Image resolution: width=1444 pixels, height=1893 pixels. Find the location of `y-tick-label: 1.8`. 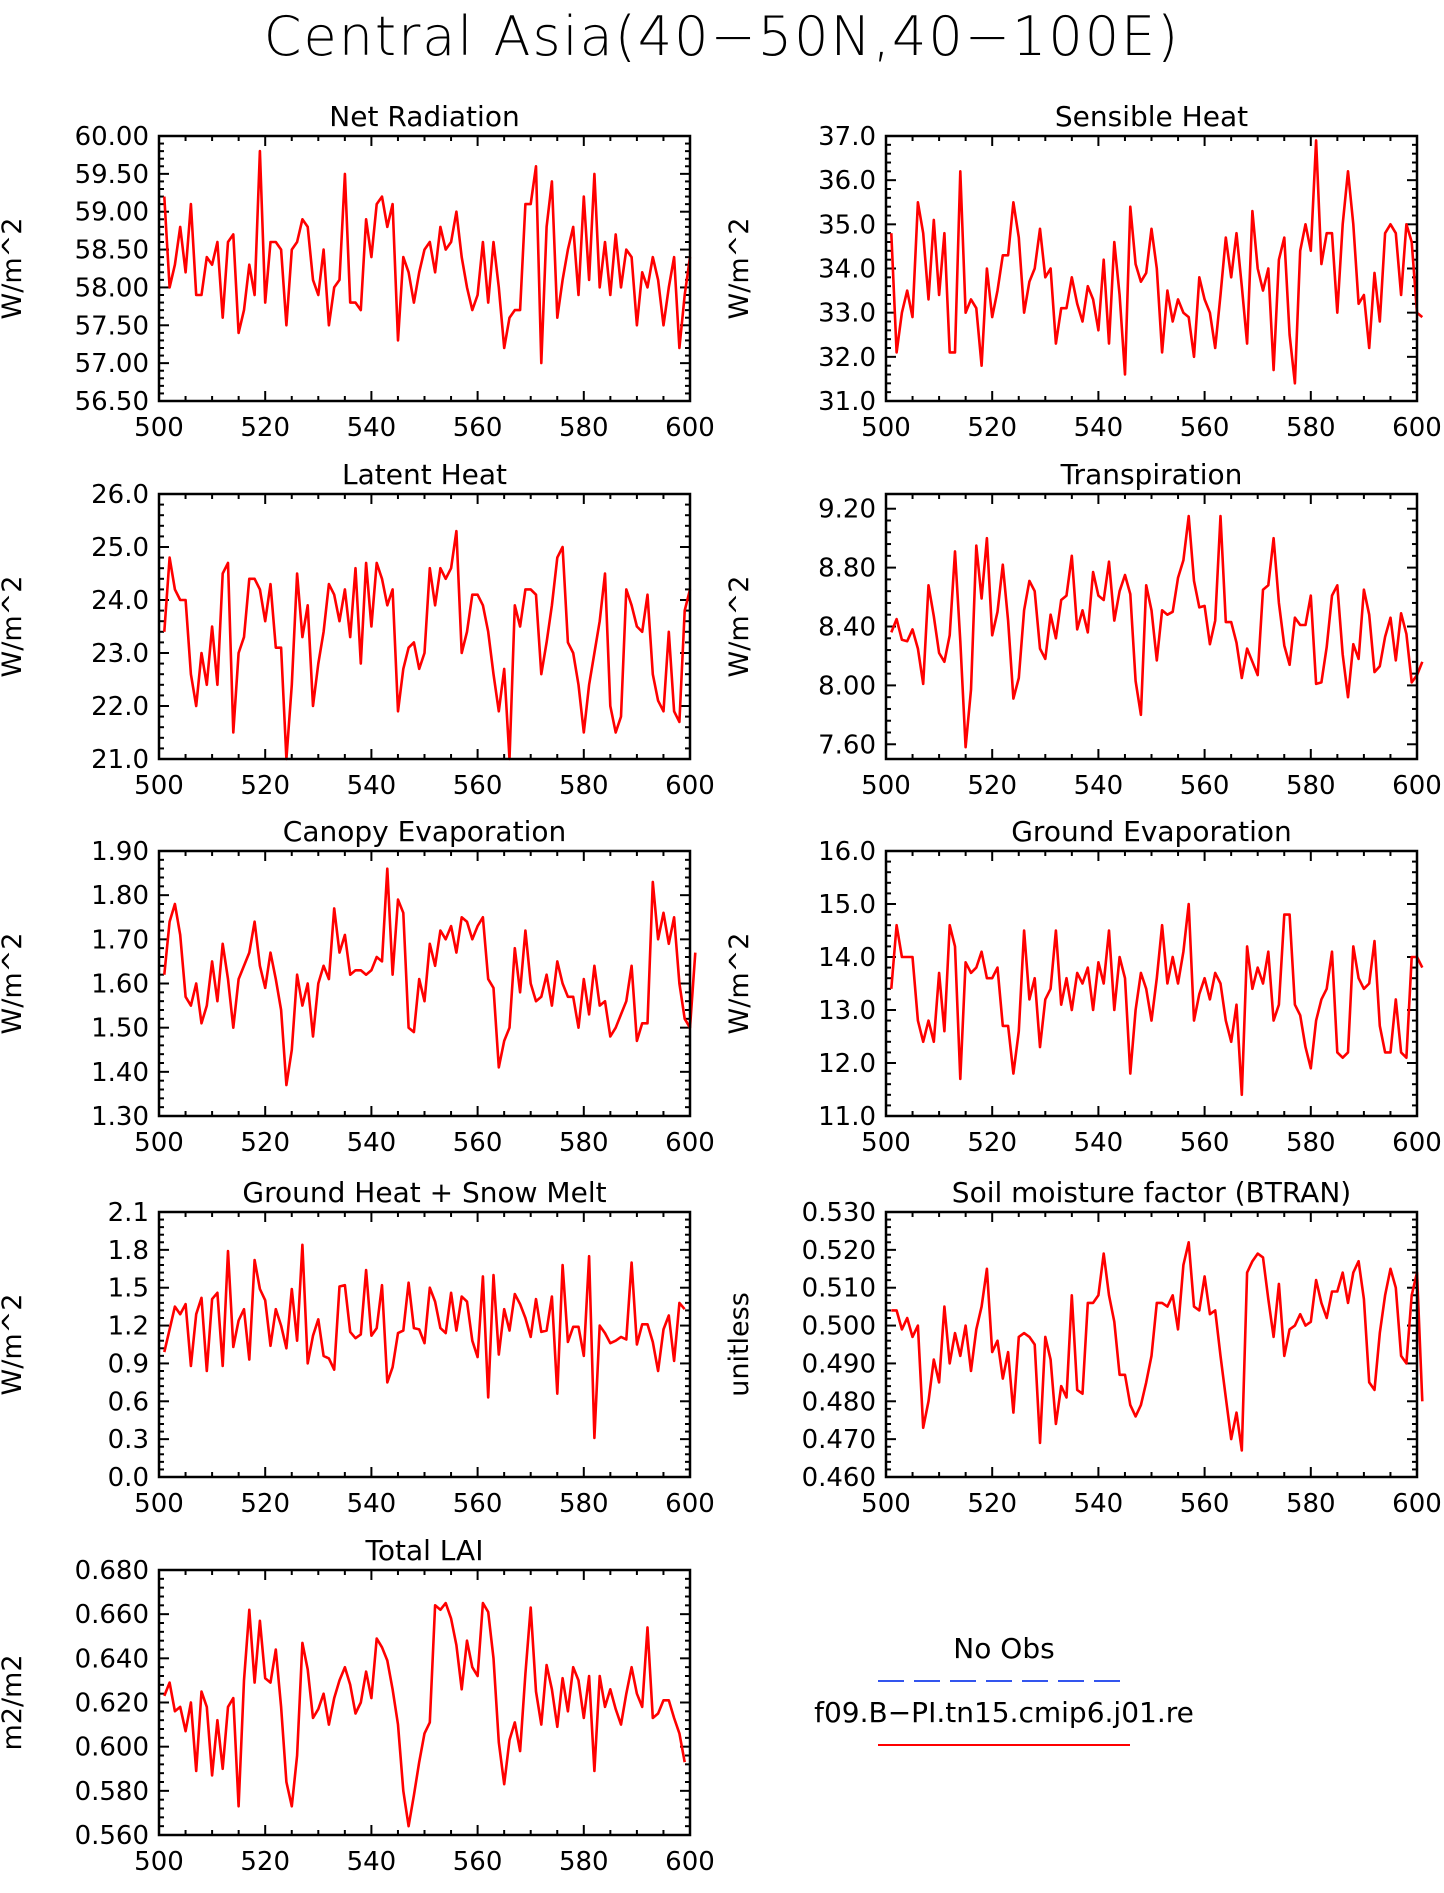

y-tick-label: 1.8 is located at coordinates (128, 1251).